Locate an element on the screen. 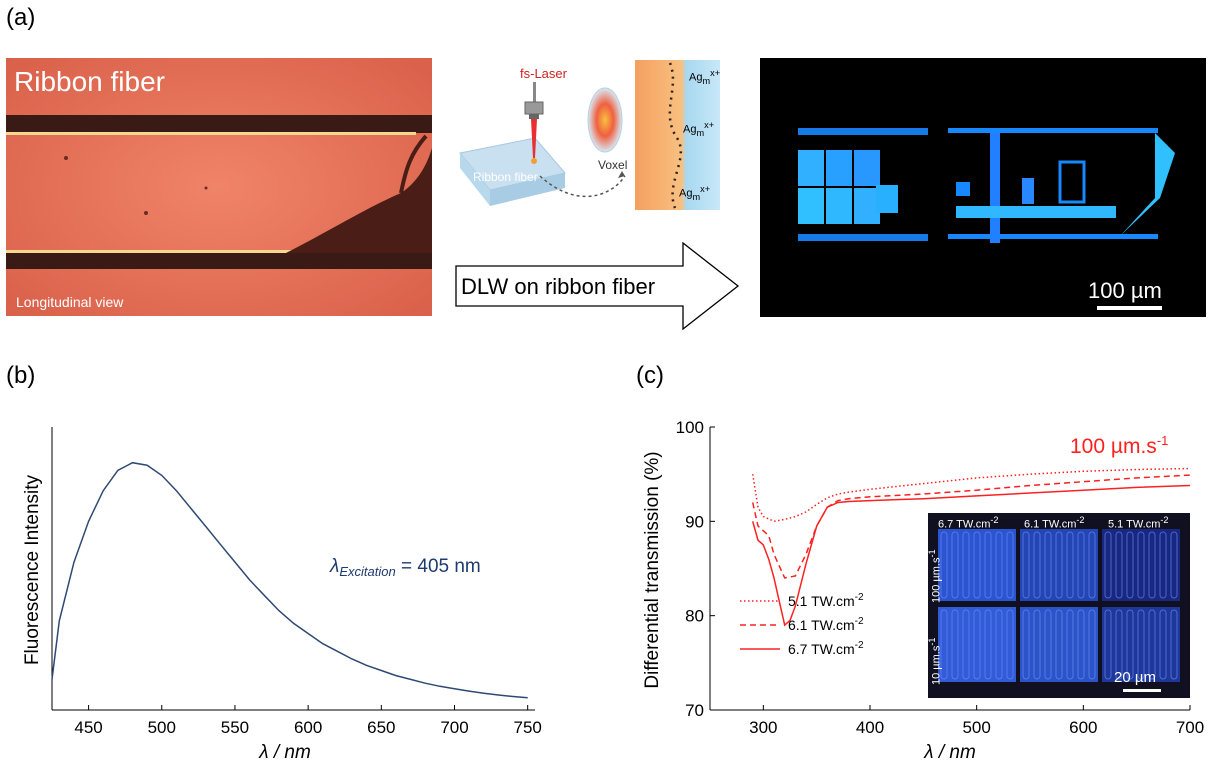 The height and width of the screenshot is (765, 1214). arrow-text: DLW on ribbon fiber is located at coordinates (558, 286).